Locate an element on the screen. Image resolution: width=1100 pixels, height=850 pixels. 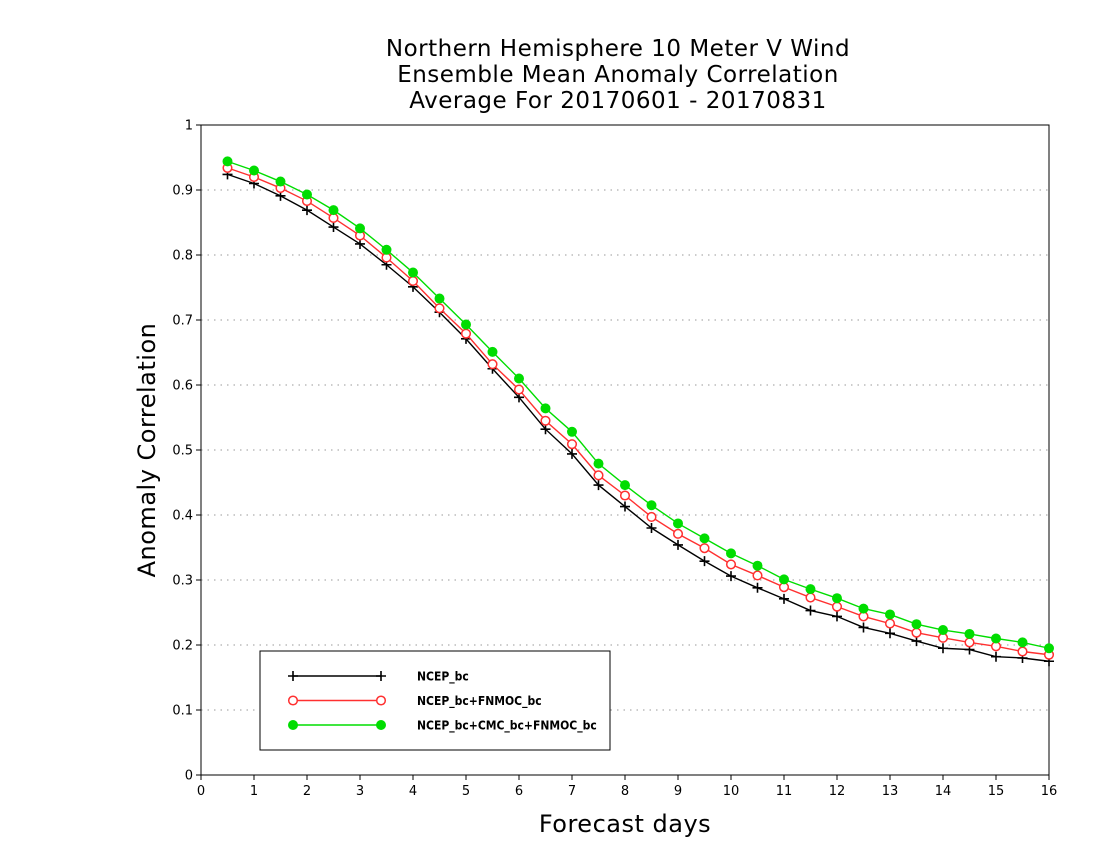
x-tick-label: 5 is located at coordinates (466, 791).